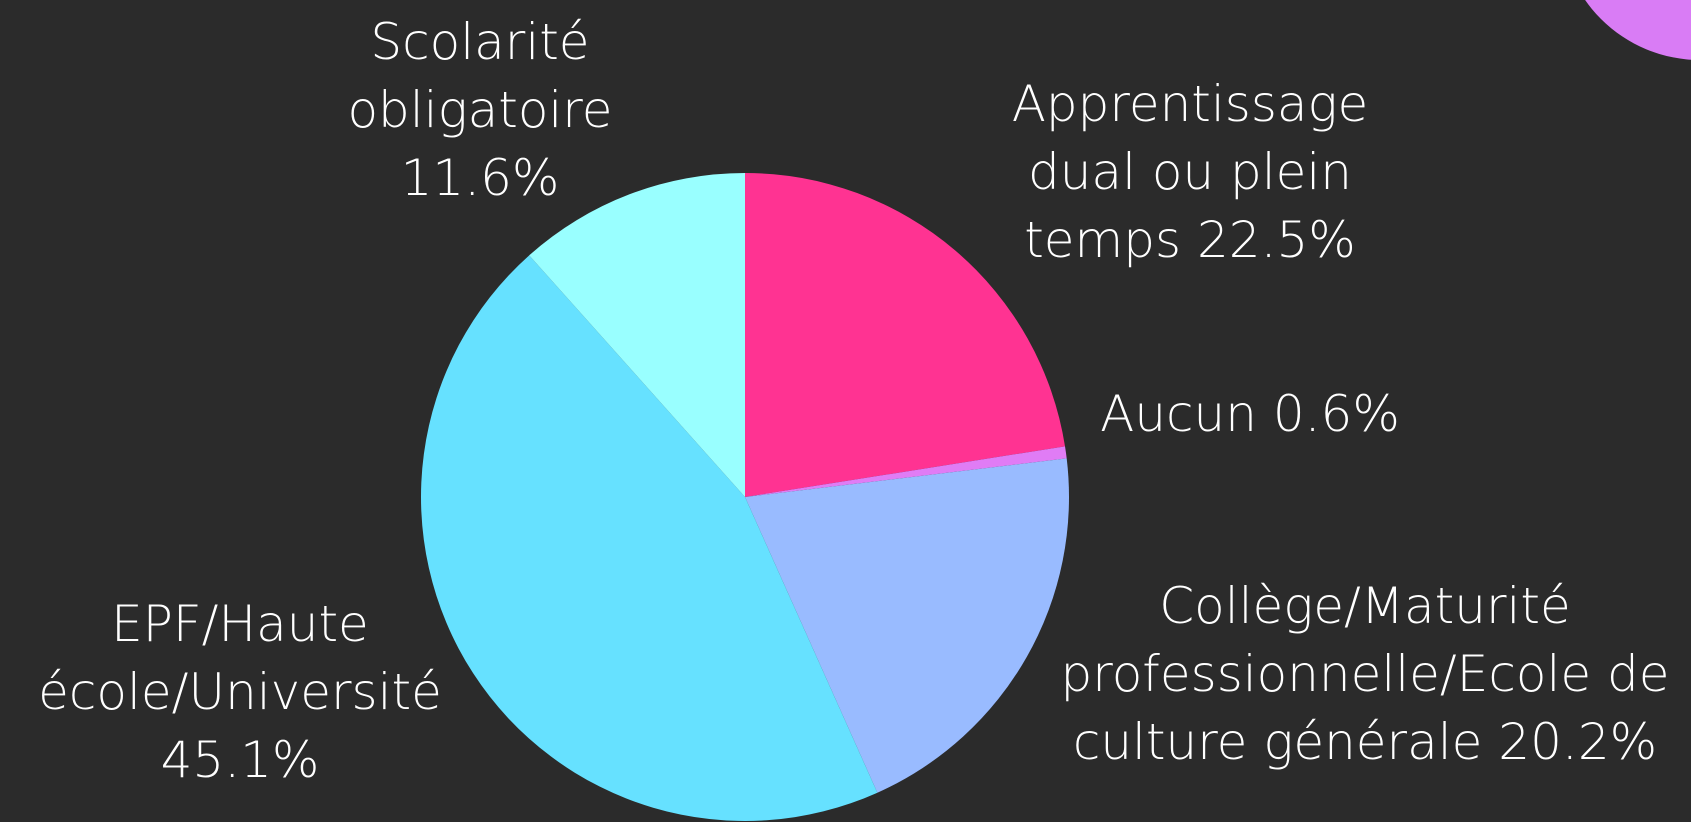  I want to click on value-label: 0.6%, so click(1336, 414).